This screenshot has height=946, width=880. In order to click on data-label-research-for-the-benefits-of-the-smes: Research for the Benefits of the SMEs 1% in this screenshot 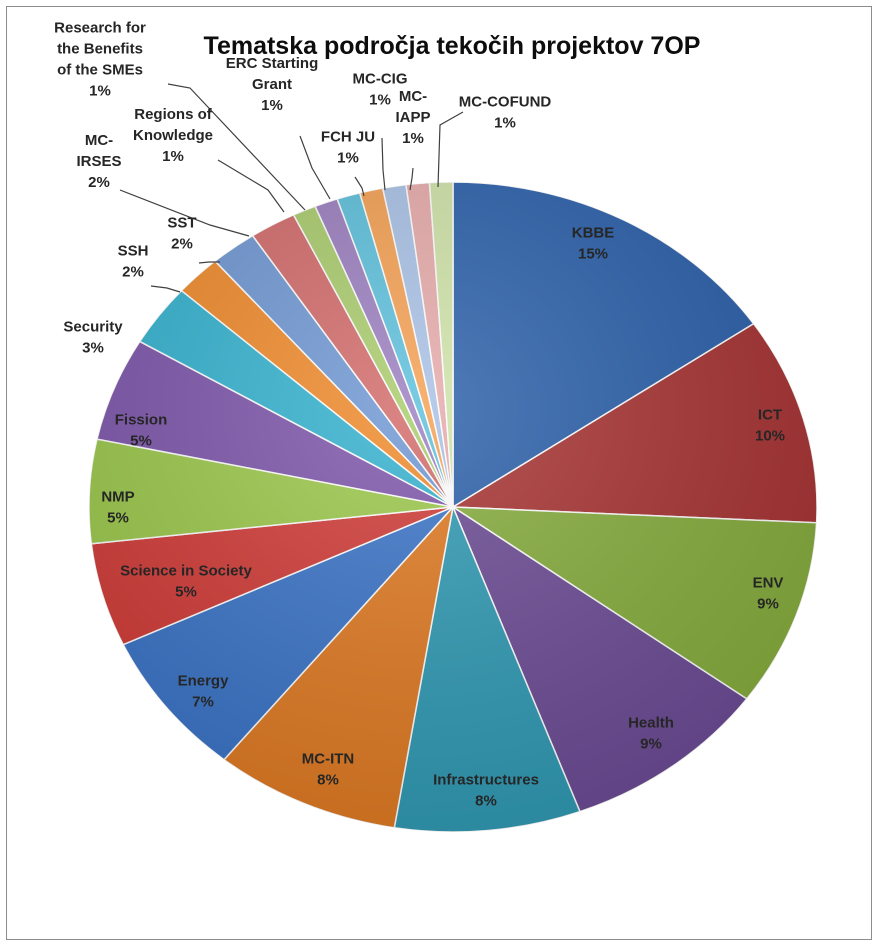, I will do `click(100, 60)`.